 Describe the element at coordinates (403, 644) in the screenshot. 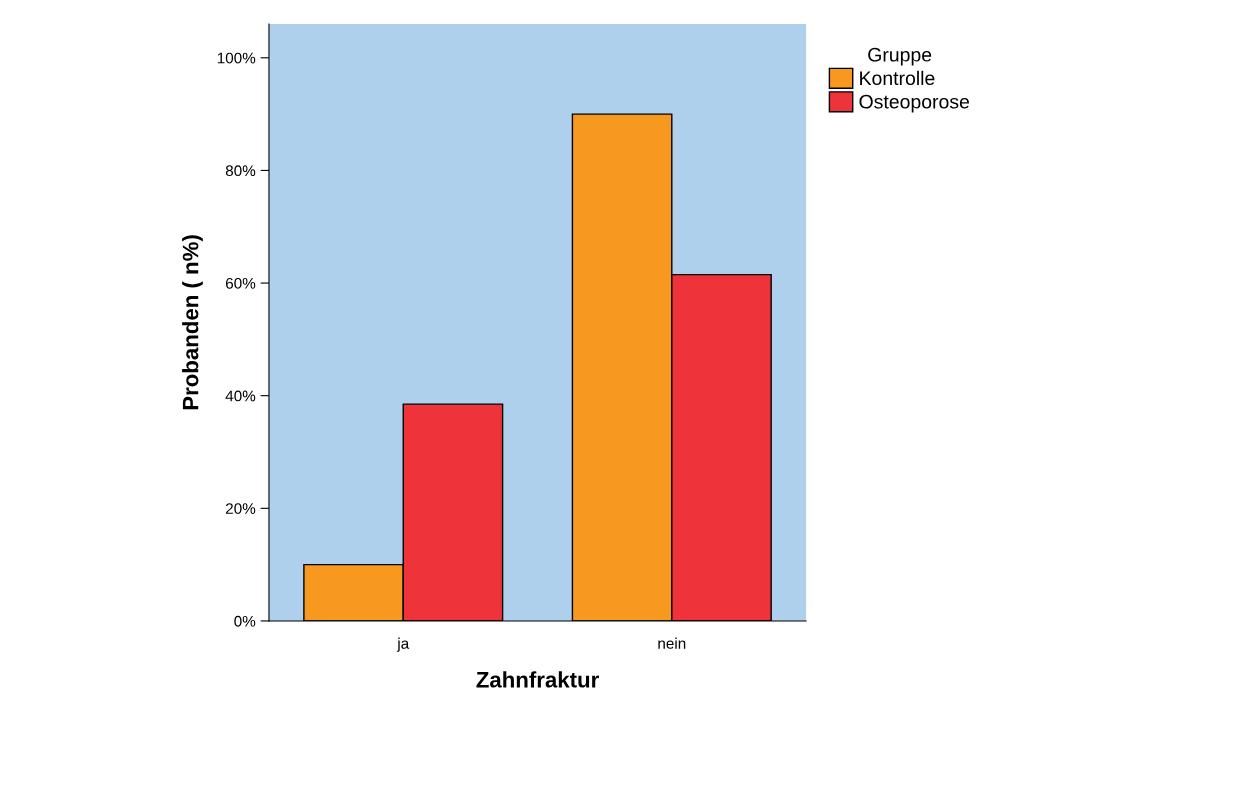

I see `x-tick-label: ja` at that location.